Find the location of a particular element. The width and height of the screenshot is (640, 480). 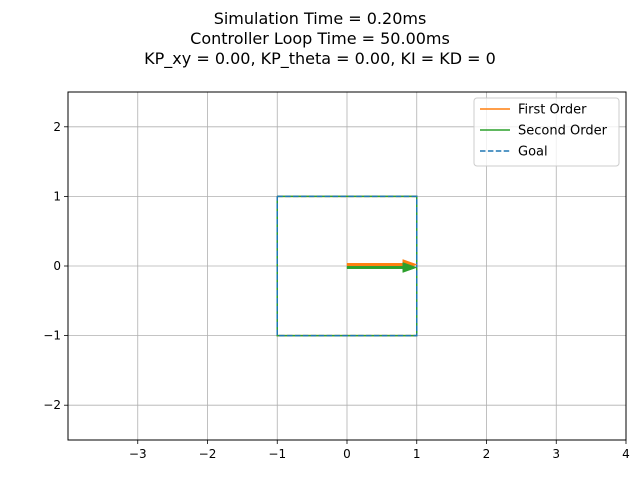

plot-series is located at coordinates (347, 266).